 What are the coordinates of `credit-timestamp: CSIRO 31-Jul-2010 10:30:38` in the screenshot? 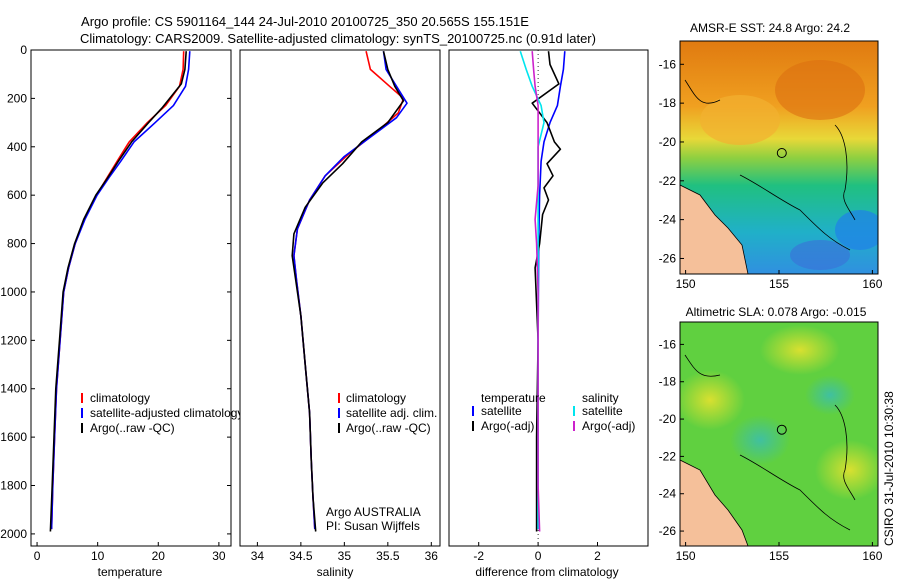 It's located at (889, 468).